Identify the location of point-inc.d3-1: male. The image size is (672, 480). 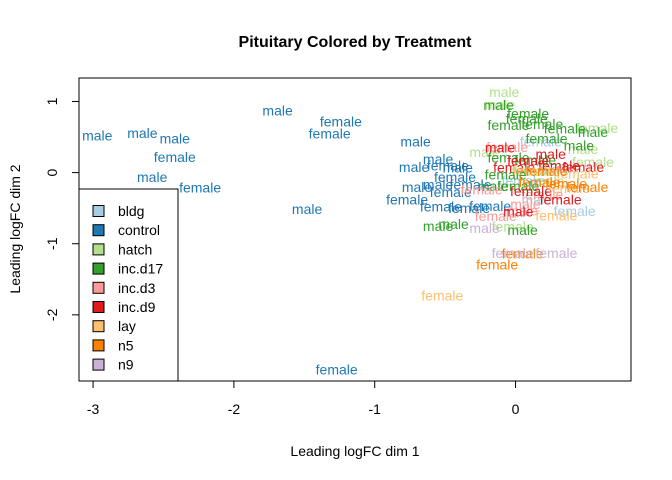
(522, 210).